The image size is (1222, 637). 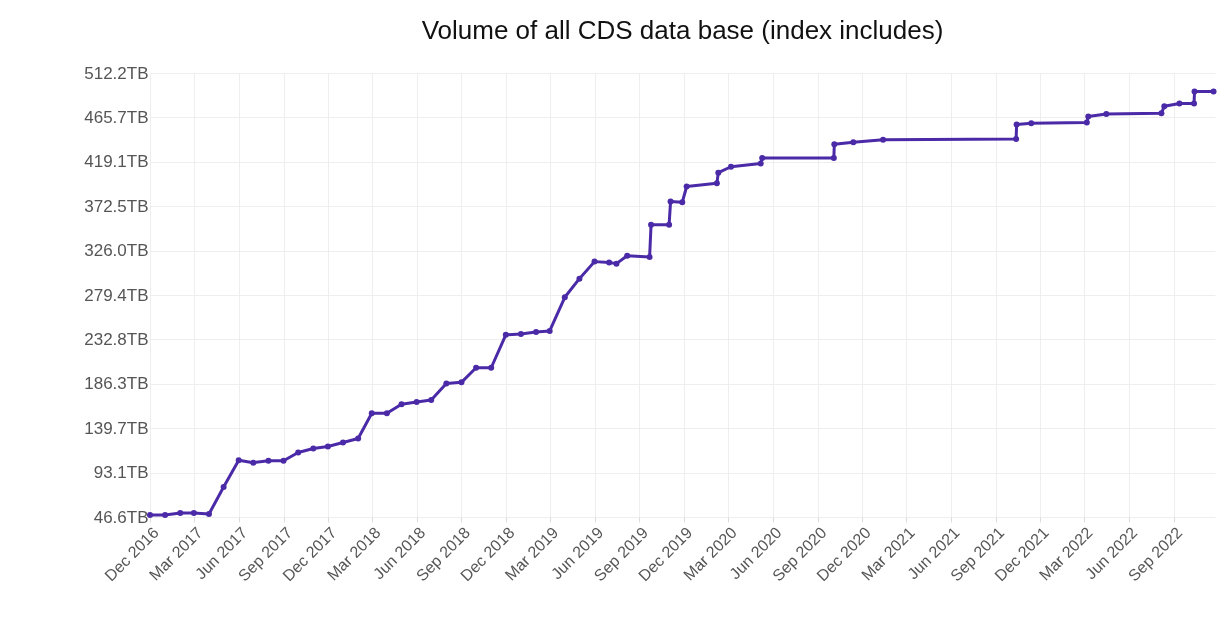 What do you see at coordinates (116, 73) in the screenshot?
I see `y-tick-label: 512.2TB` at bounding box center [116, 73].